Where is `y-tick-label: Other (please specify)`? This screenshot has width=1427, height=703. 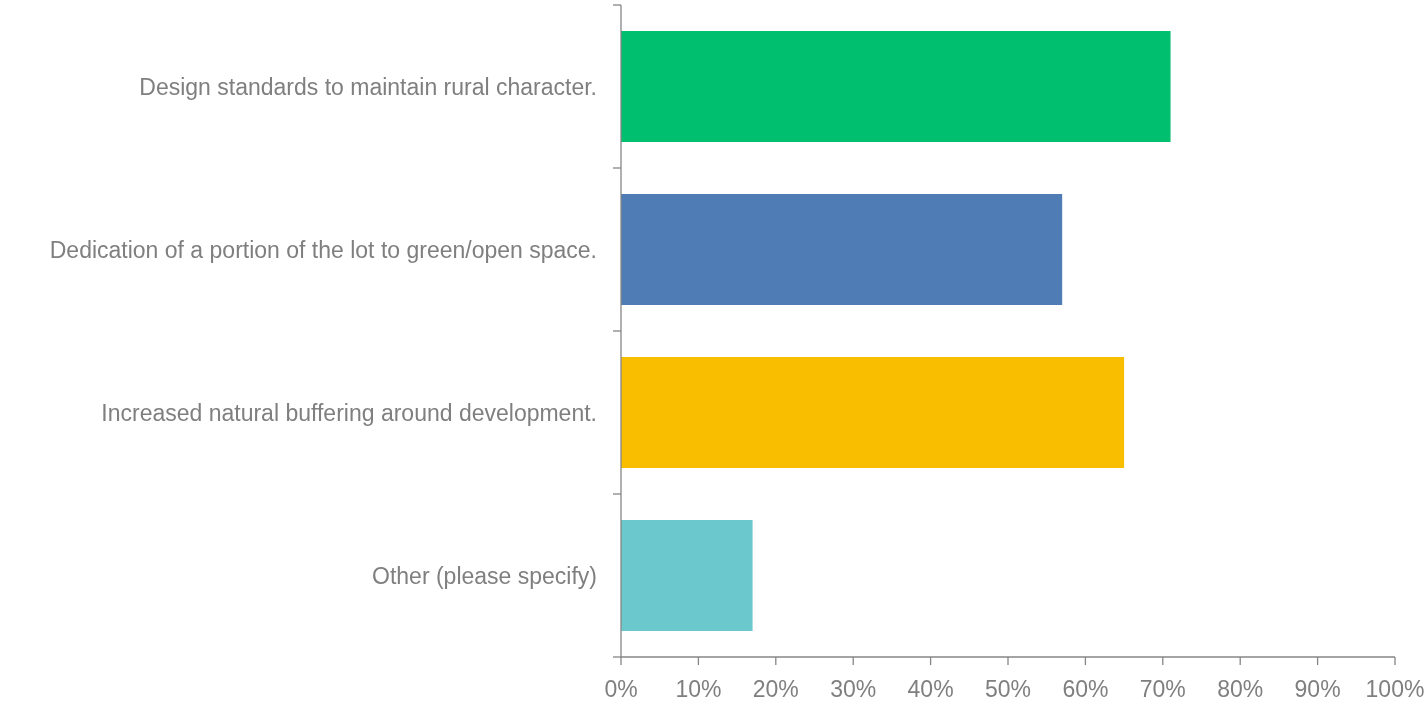
y-tick-label: Other (please specify) is located at coordinates (484, 575).